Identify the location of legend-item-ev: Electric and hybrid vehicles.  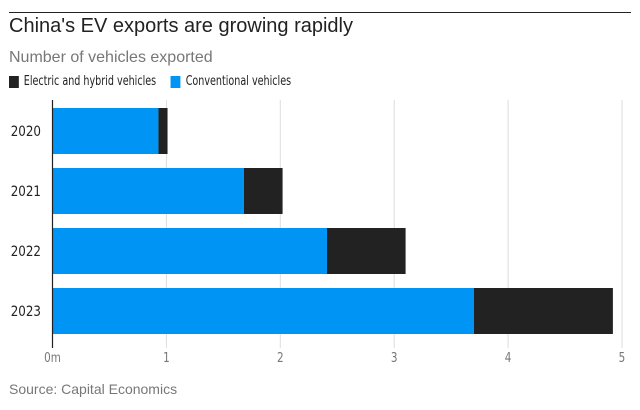
(82, 81).